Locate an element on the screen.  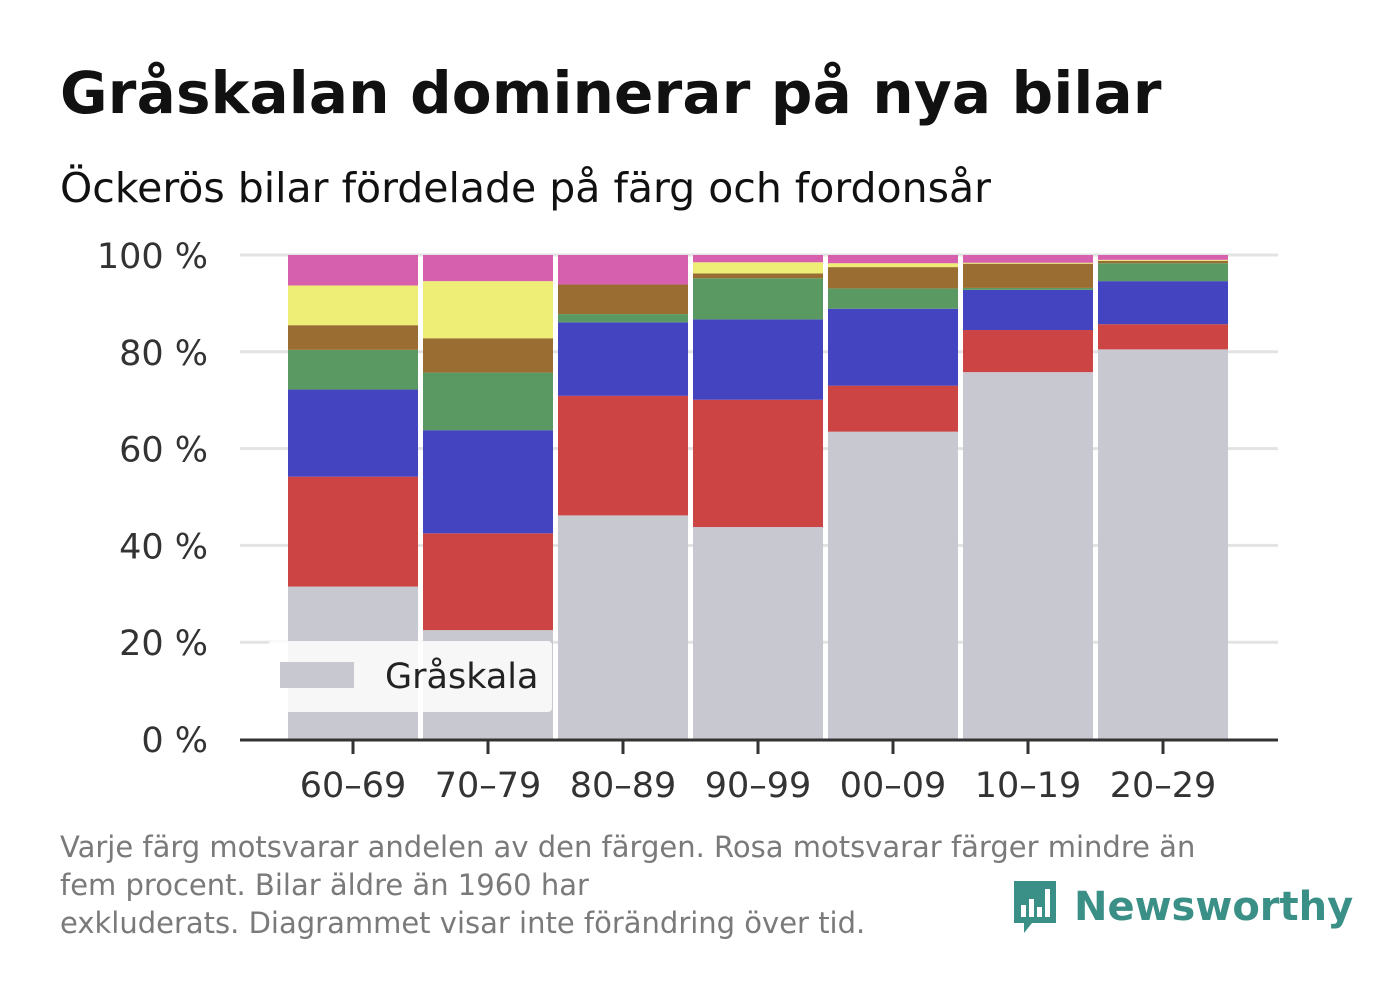
legend-box is located at coordinates (410, 676).